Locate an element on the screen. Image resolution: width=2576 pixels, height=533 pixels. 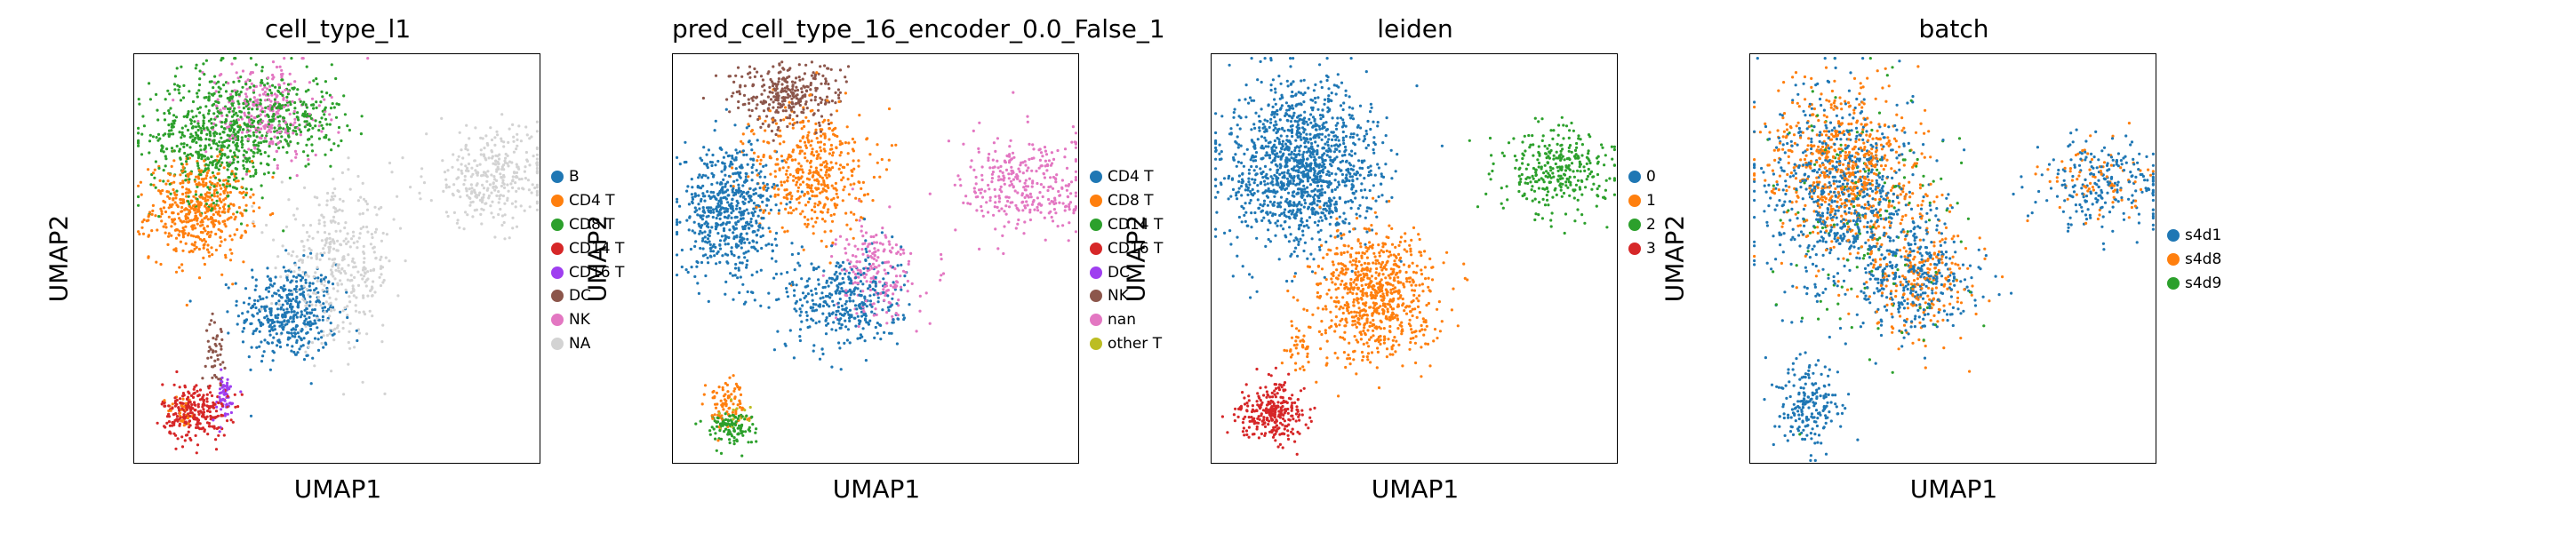
legend-label: CD14 T is located at coordinates (597, 248).